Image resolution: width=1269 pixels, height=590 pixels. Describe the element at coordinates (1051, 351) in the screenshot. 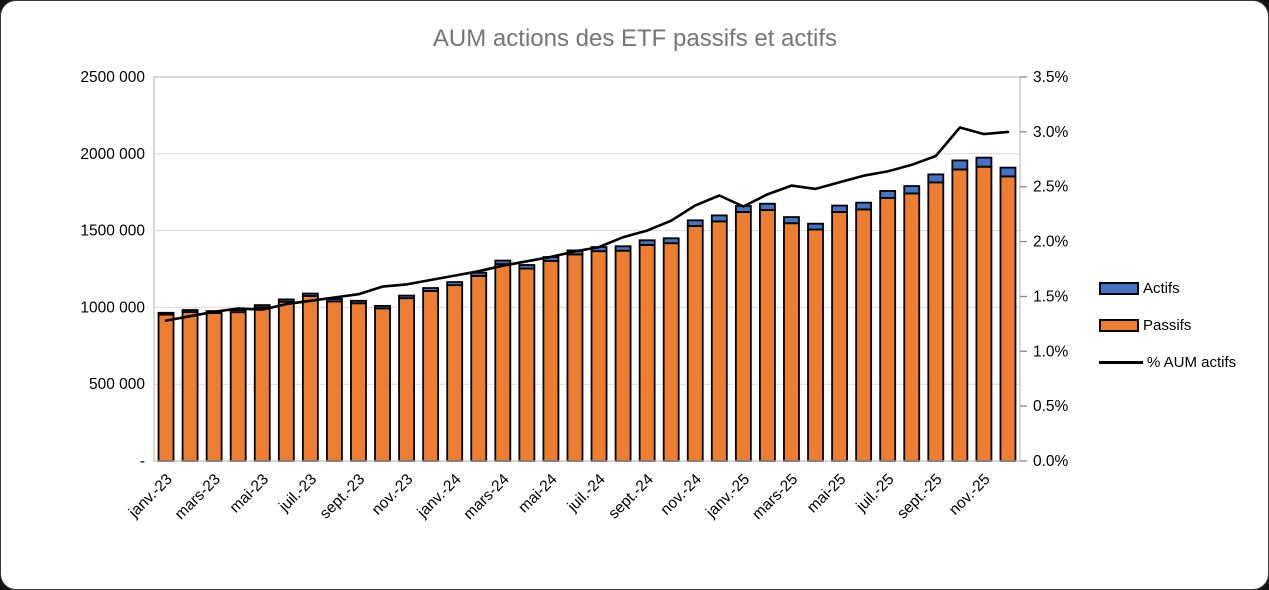

I see `right-axis-label: 1.0%` at that location.